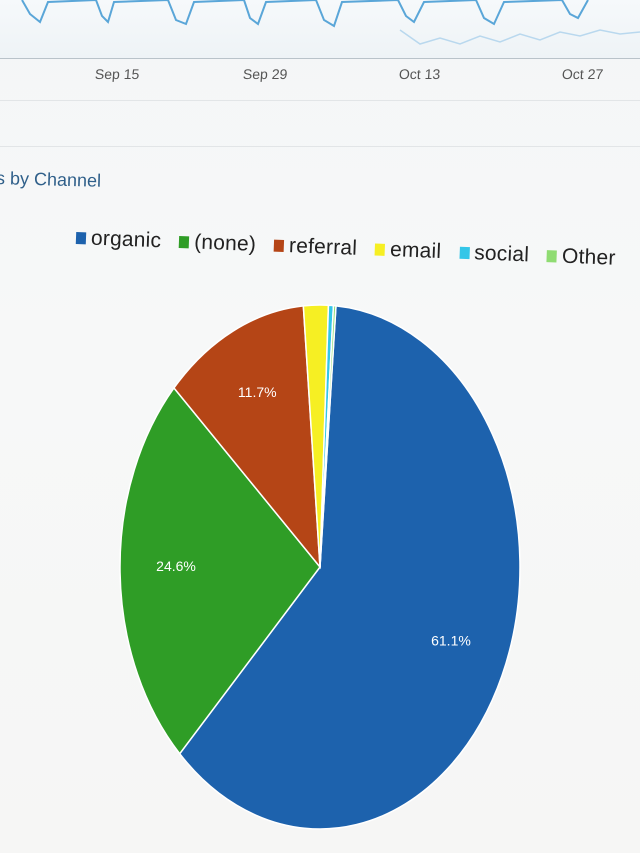 The width and height of the screenshot is (640, 853). I want to click on pie-slice-data-label: 24.6%, so click(176, 566).